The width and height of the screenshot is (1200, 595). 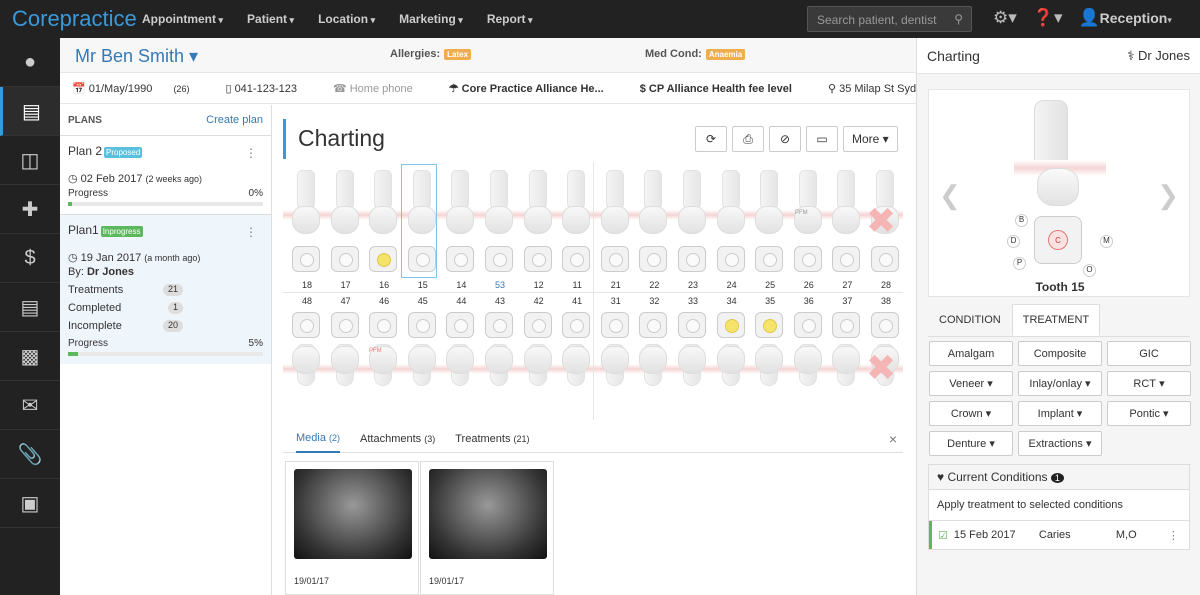 What do you see at coordinates (372, 89) in the screenshot?
I see `home-phone: ☎ Home phone` at bounding box center [372, 89].